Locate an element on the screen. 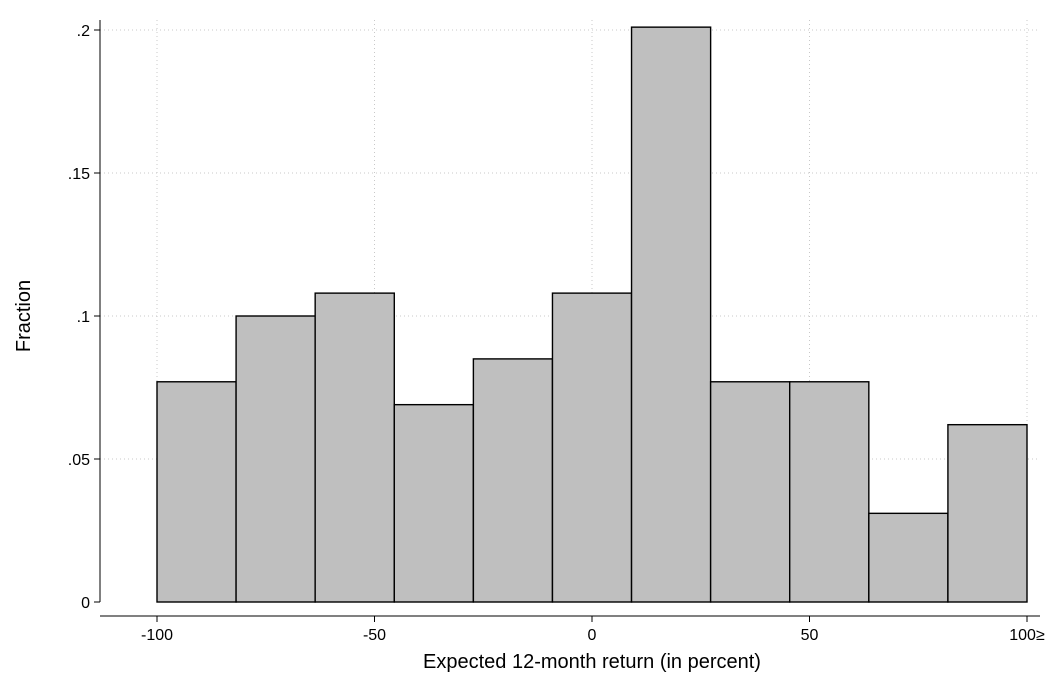 Image resolution: width=1057 pixels, height=677 pixels. x-axis-title: Expected 12-month return (in percent) is located at coordinates (592, 662).